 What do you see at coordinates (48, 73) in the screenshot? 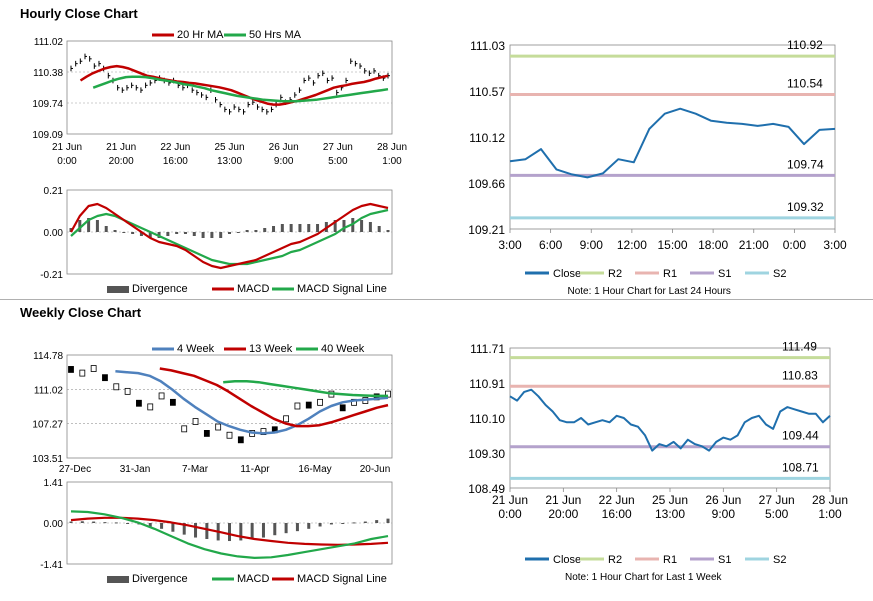
I see `hourly-price-ytick: 110.38` at bounding box center [48, 73].